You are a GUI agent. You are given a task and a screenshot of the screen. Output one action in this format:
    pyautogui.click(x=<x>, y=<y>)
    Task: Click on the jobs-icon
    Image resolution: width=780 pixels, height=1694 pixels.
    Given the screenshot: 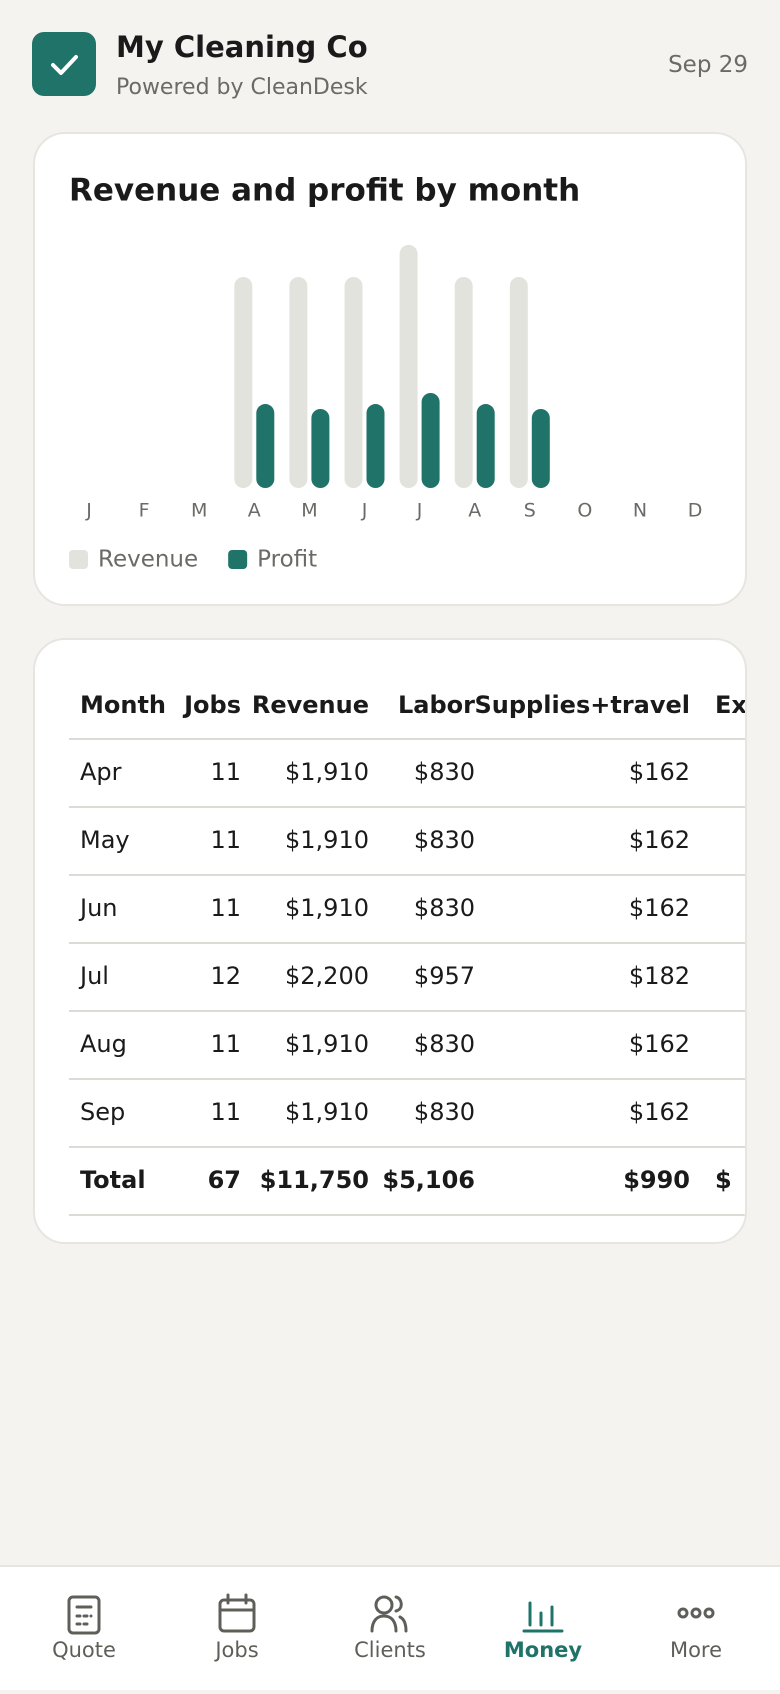 What is the action you would take?
    pyautogui.click(x=237, y=1613)
    